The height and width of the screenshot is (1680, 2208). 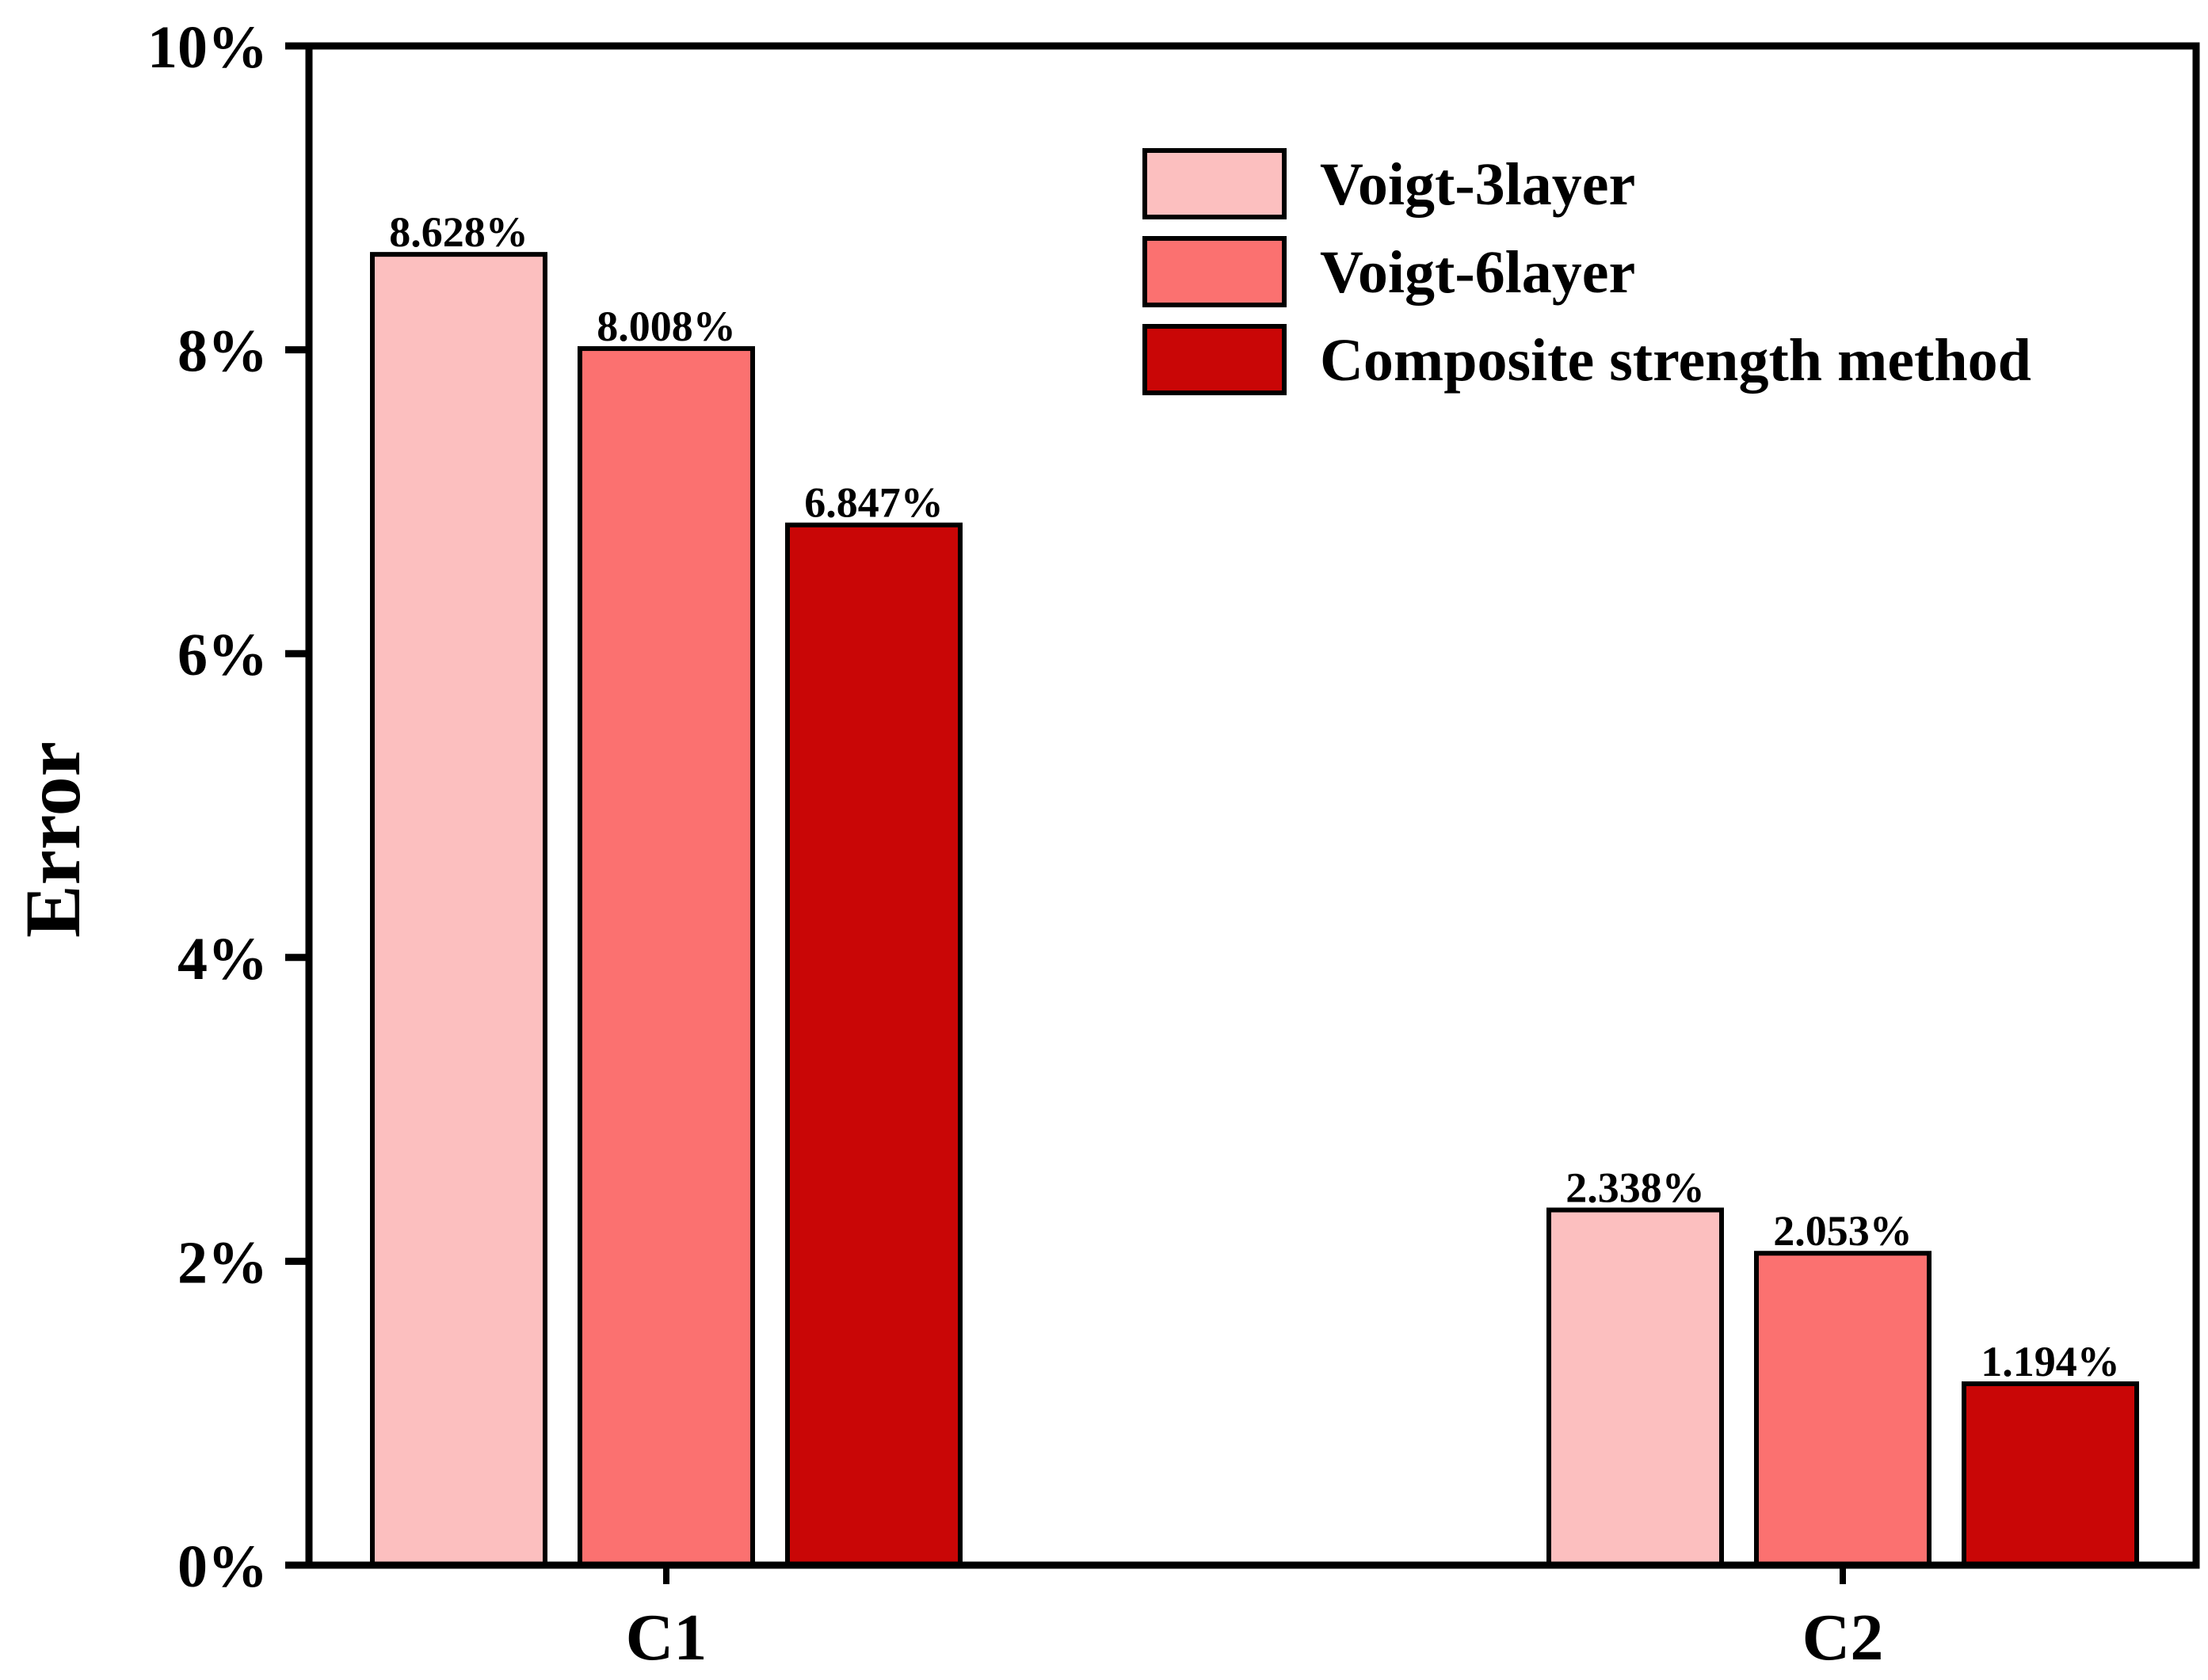 I want to click on legend-label: Voigt-6layer, so click(x=1477, y=272).